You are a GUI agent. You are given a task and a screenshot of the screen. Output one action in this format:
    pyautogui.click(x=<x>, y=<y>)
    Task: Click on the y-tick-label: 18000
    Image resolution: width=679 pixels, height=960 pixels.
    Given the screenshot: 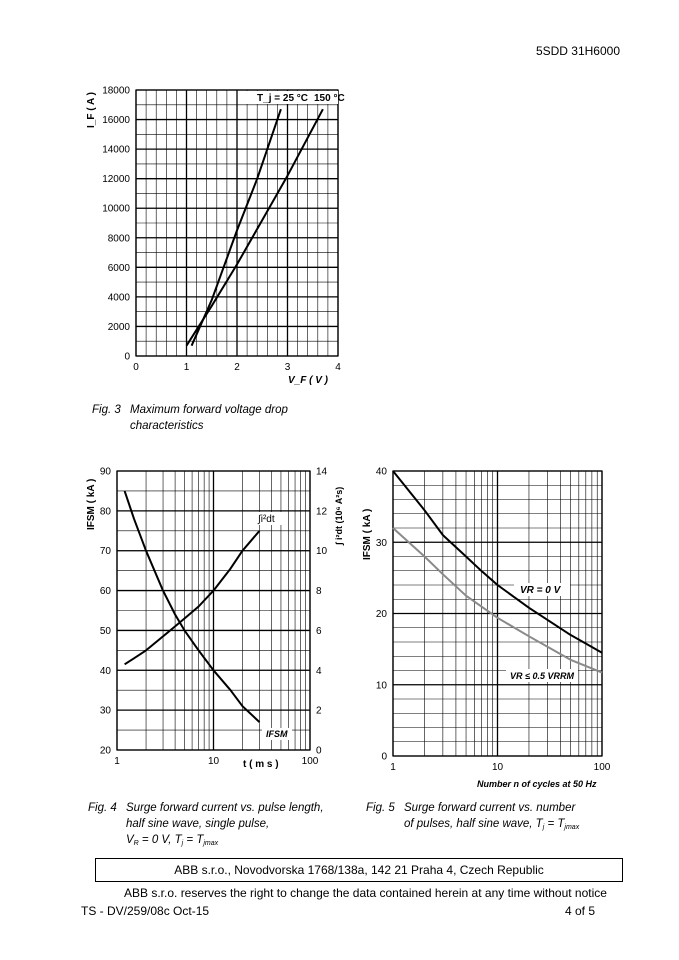 What is the action you would take?
    pyautogui.click(x=116, y=91)
    